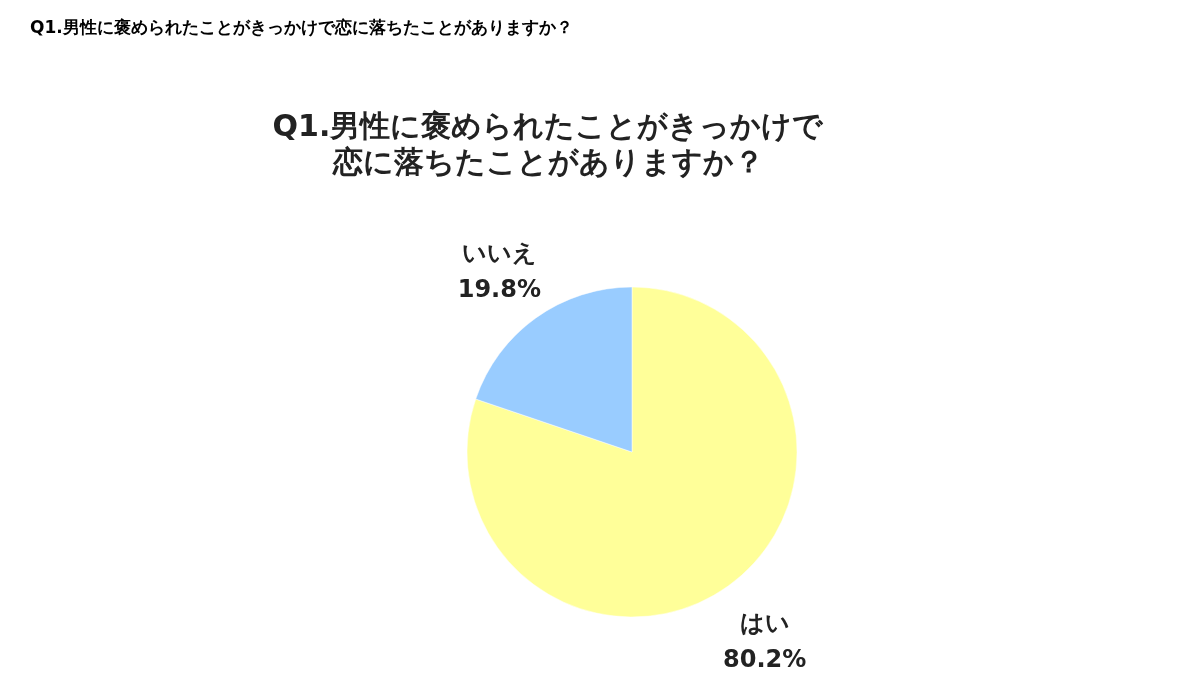 The image size is (1200, 696). Describe the element at coordinates (764, 623) in the screenshot. I see `slice-label: はい` at that location.